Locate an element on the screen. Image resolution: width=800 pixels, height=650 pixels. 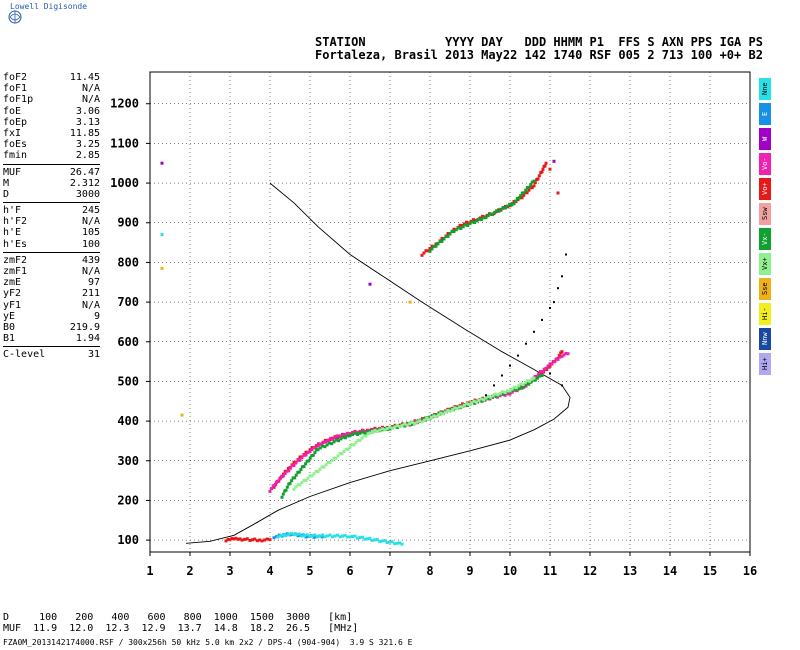
param-label: zmE is located at coordinates (12, 283).